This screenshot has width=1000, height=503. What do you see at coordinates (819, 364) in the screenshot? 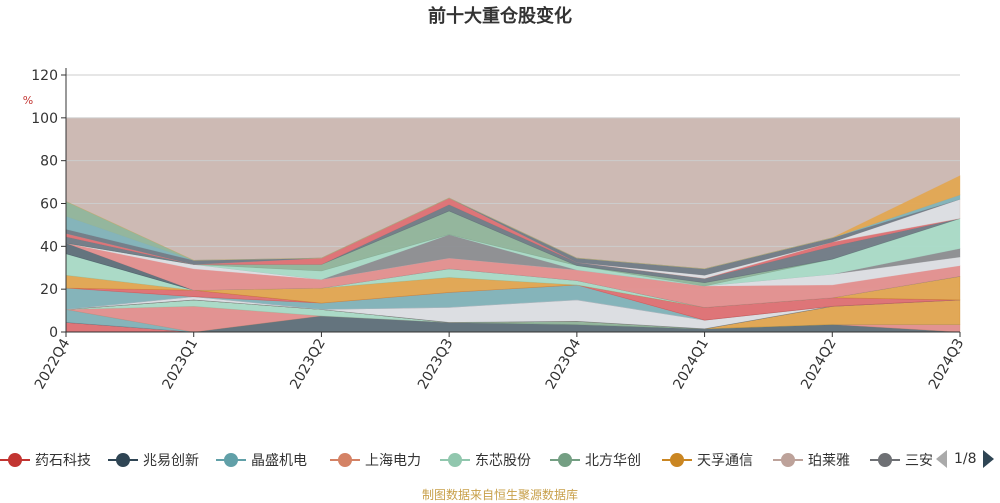
I see `x-tick-label: 2024Q2` at bounding box center [819, 364].